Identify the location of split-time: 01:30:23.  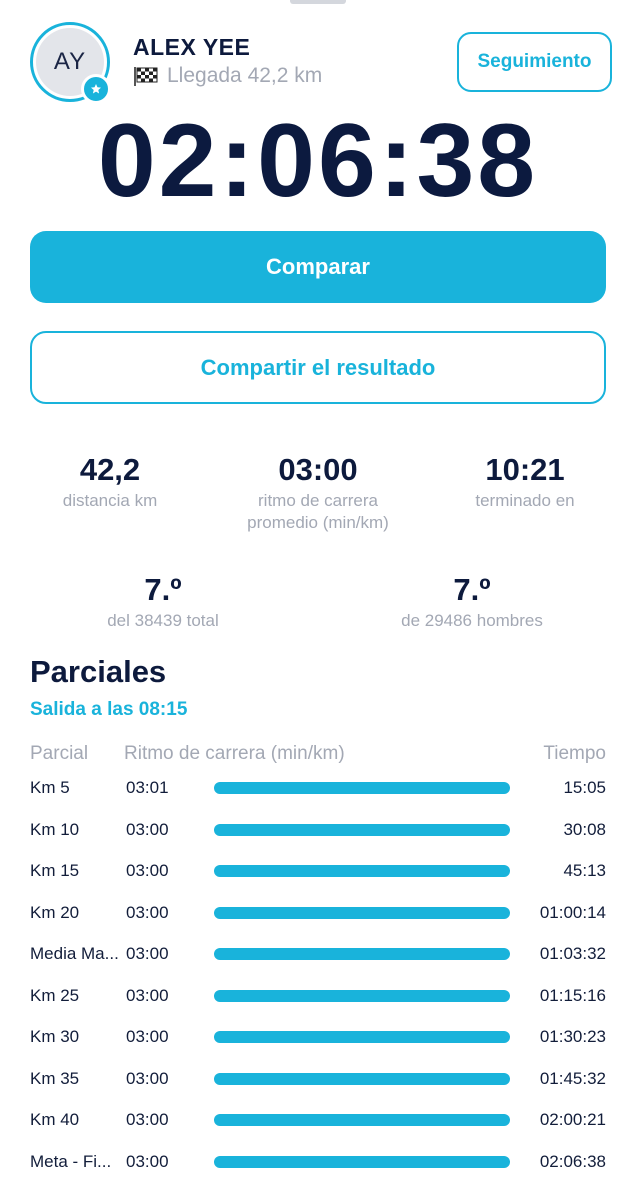
(572, 1036).